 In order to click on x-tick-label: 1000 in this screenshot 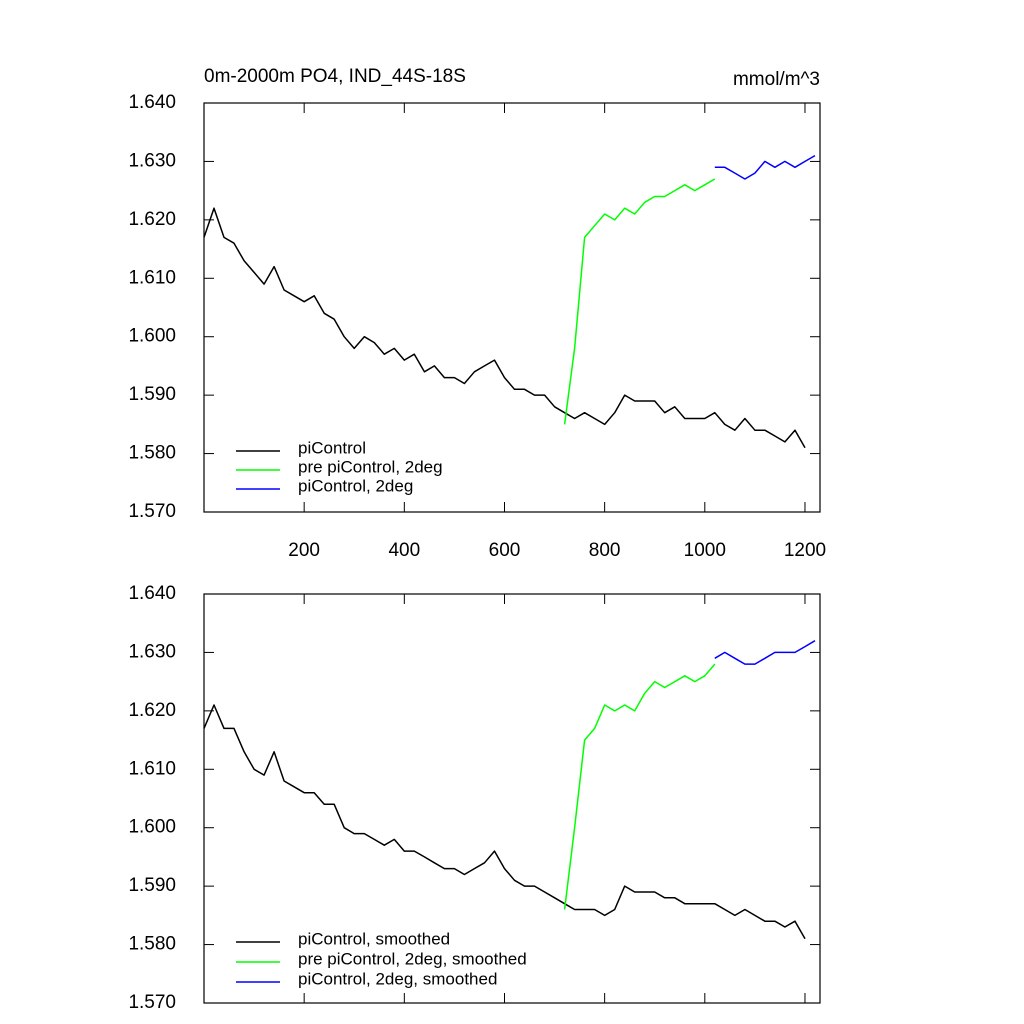, I will do `click(705, 550)`.